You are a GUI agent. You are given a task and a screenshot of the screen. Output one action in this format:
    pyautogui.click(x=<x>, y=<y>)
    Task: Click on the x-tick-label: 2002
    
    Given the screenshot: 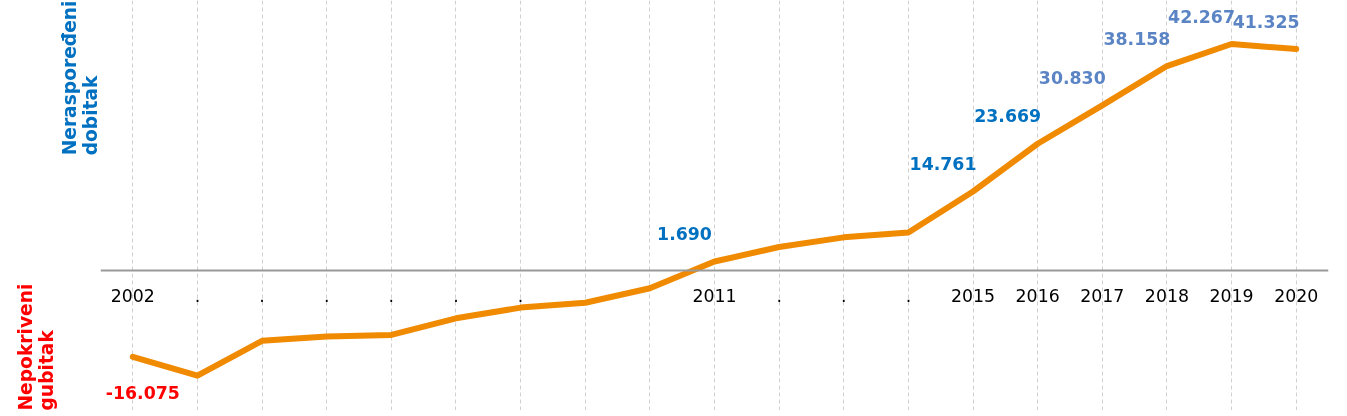 What is the action you would take?
    pyautogui.click(x=132, y=295)
    